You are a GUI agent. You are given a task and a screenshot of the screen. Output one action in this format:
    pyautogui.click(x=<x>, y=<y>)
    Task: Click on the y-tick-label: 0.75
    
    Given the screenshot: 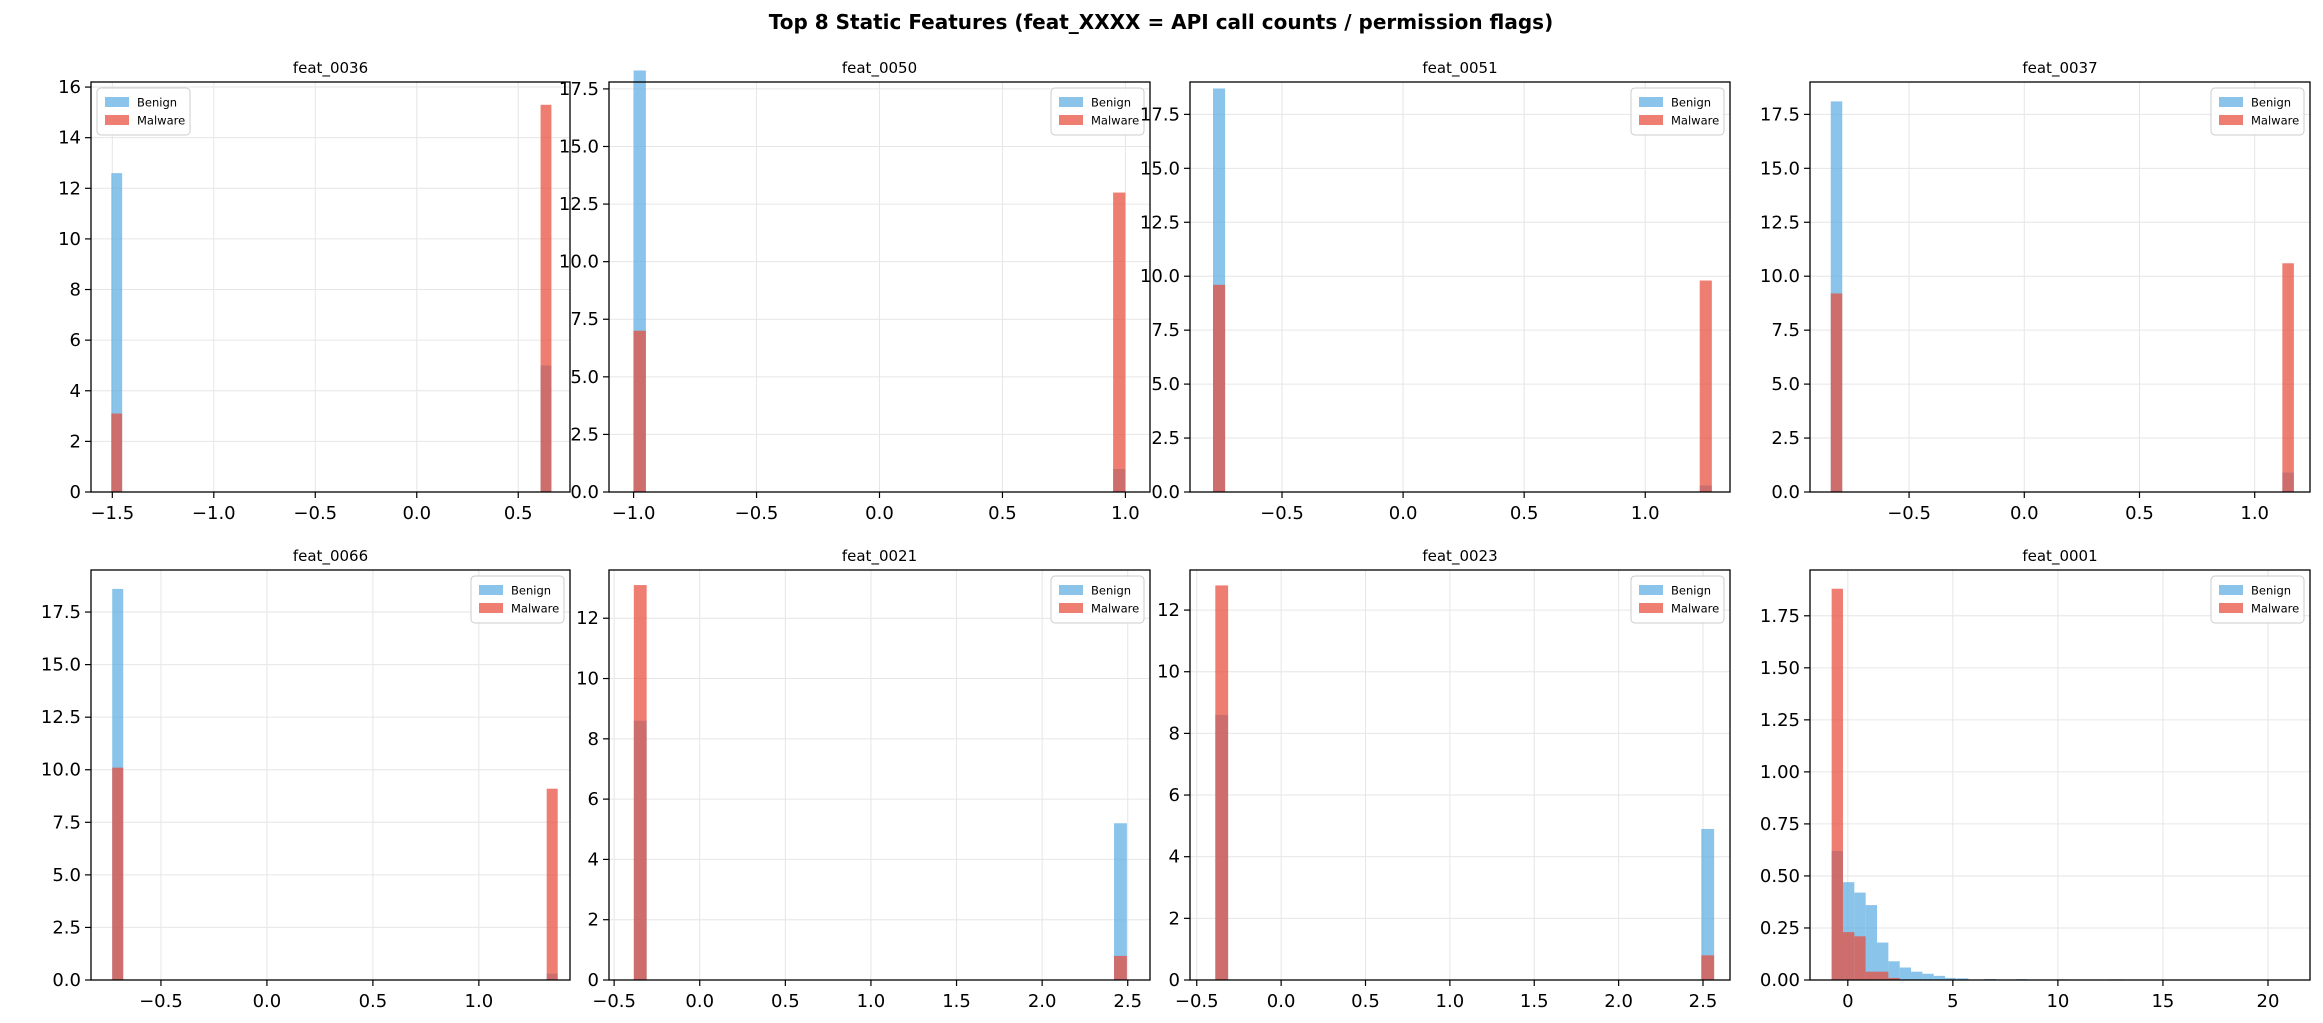 What is the action you would take?
    pyautogui.click(x=1780, y=824)
    